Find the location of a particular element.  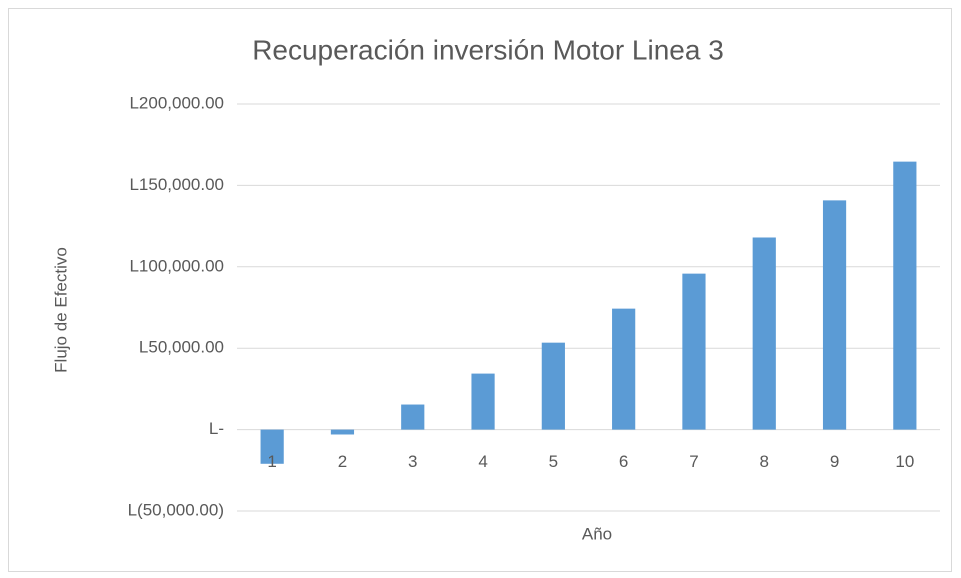

x-tick-label: 2 is located at coordinates (342, 461).